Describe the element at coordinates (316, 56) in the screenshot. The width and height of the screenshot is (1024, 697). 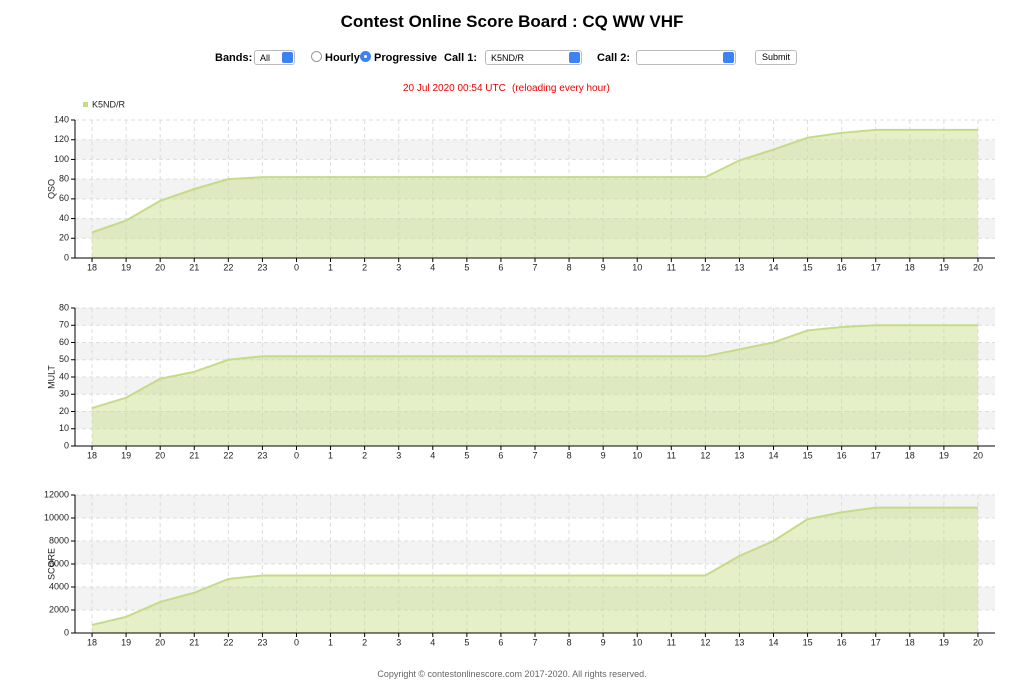
I see `hourly-radio` at that location.